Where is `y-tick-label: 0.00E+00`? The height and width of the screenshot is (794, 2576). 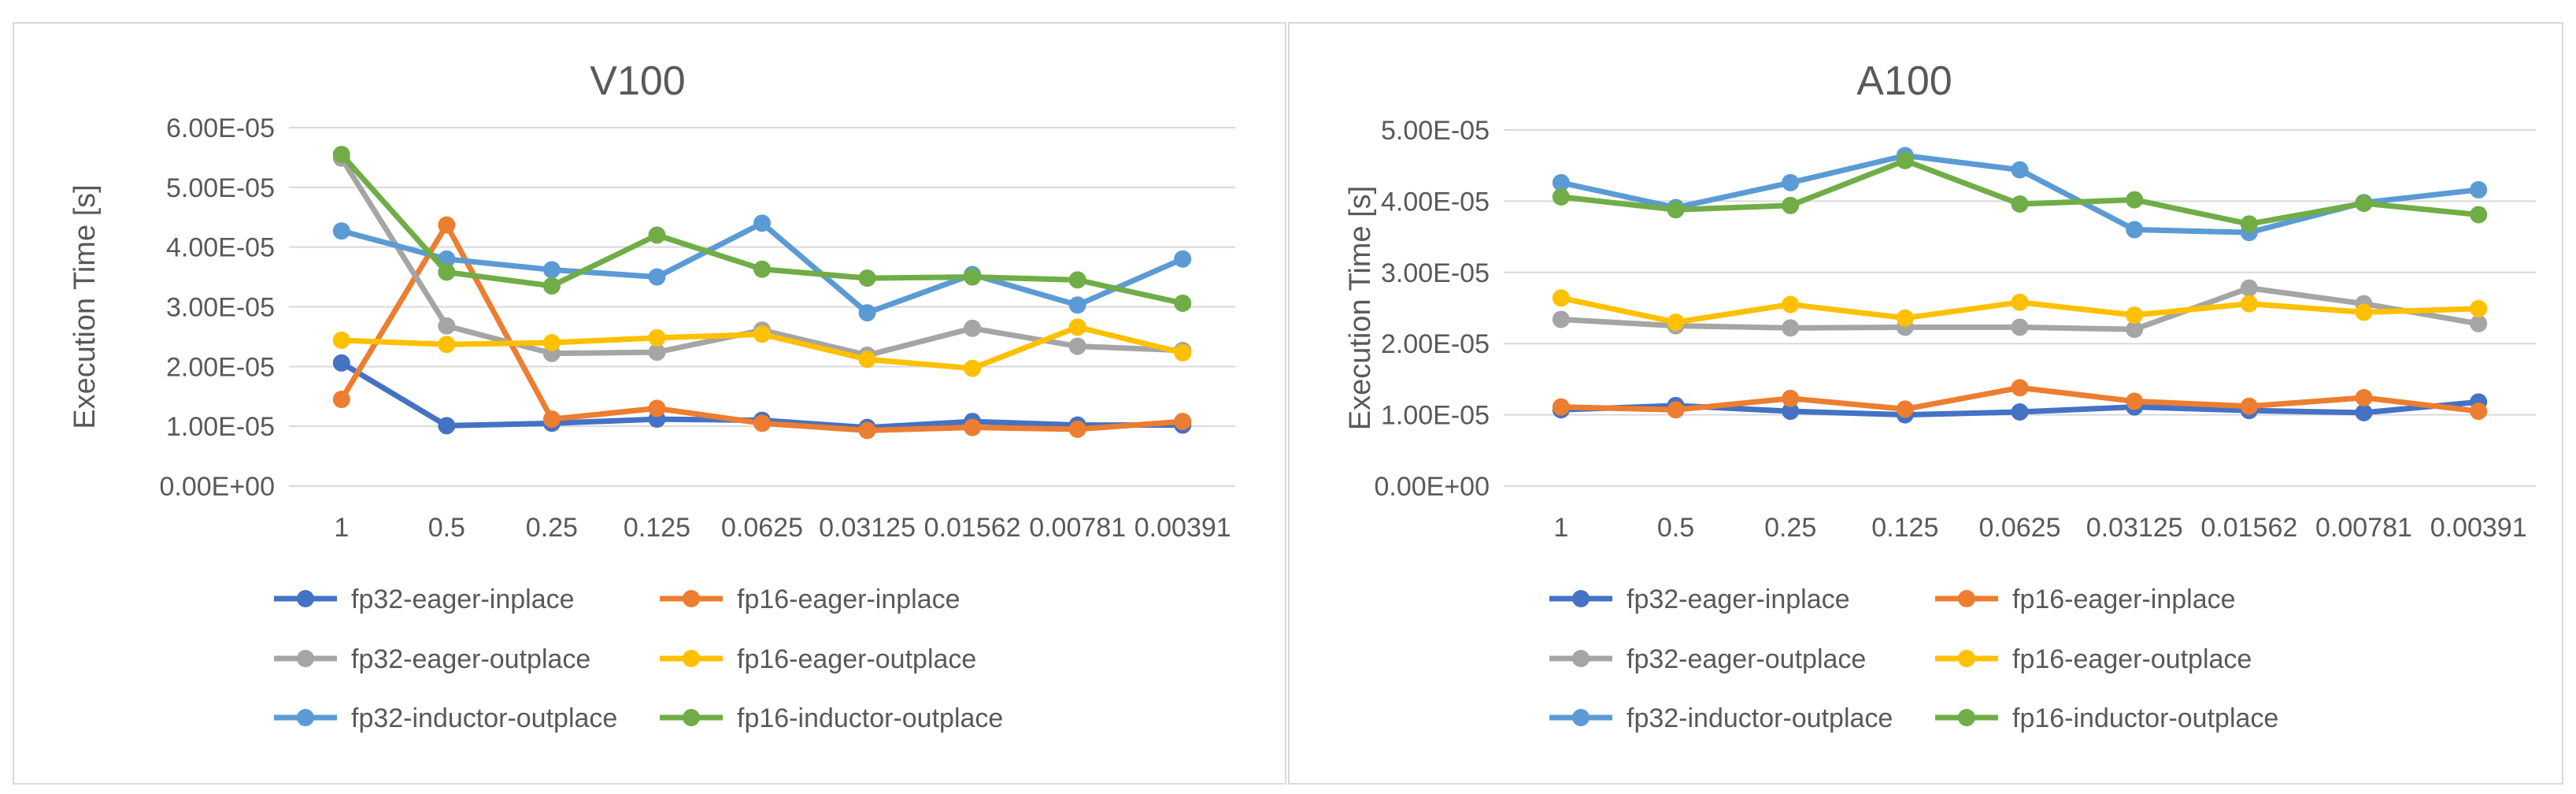 y-tick-label: 0.00E+00 is located at coordinates (217, 487).